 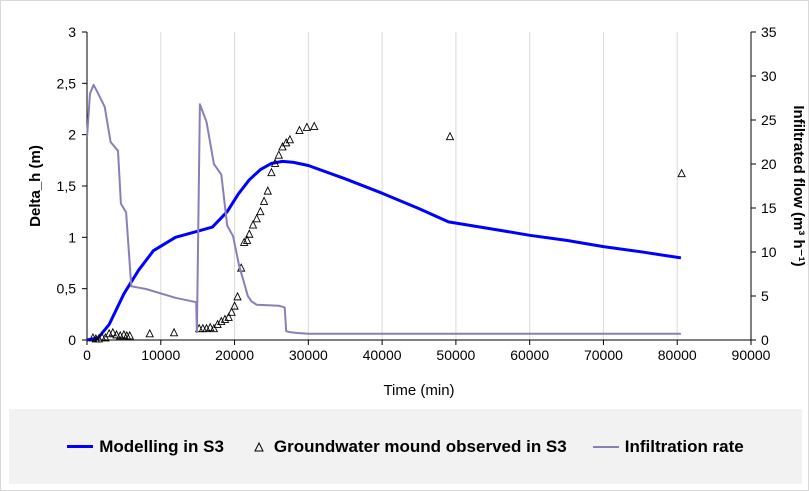 What do you see at coordinates (161, 446) in the screenshot?
I see `legend-label: Modelling in S3` at bounding box center [161, 446].